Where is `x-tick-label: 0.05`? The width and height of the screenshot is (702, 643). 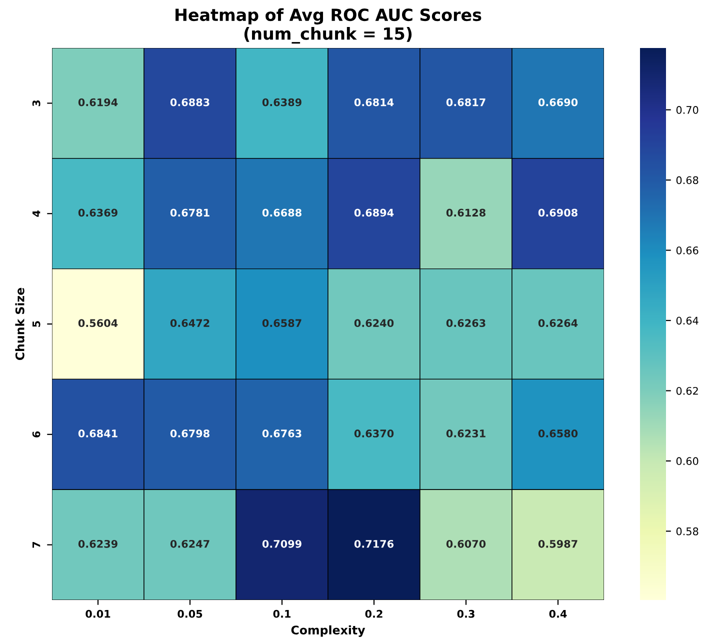
x-tick-label: 0.05 is located at coordinates (190, 614).